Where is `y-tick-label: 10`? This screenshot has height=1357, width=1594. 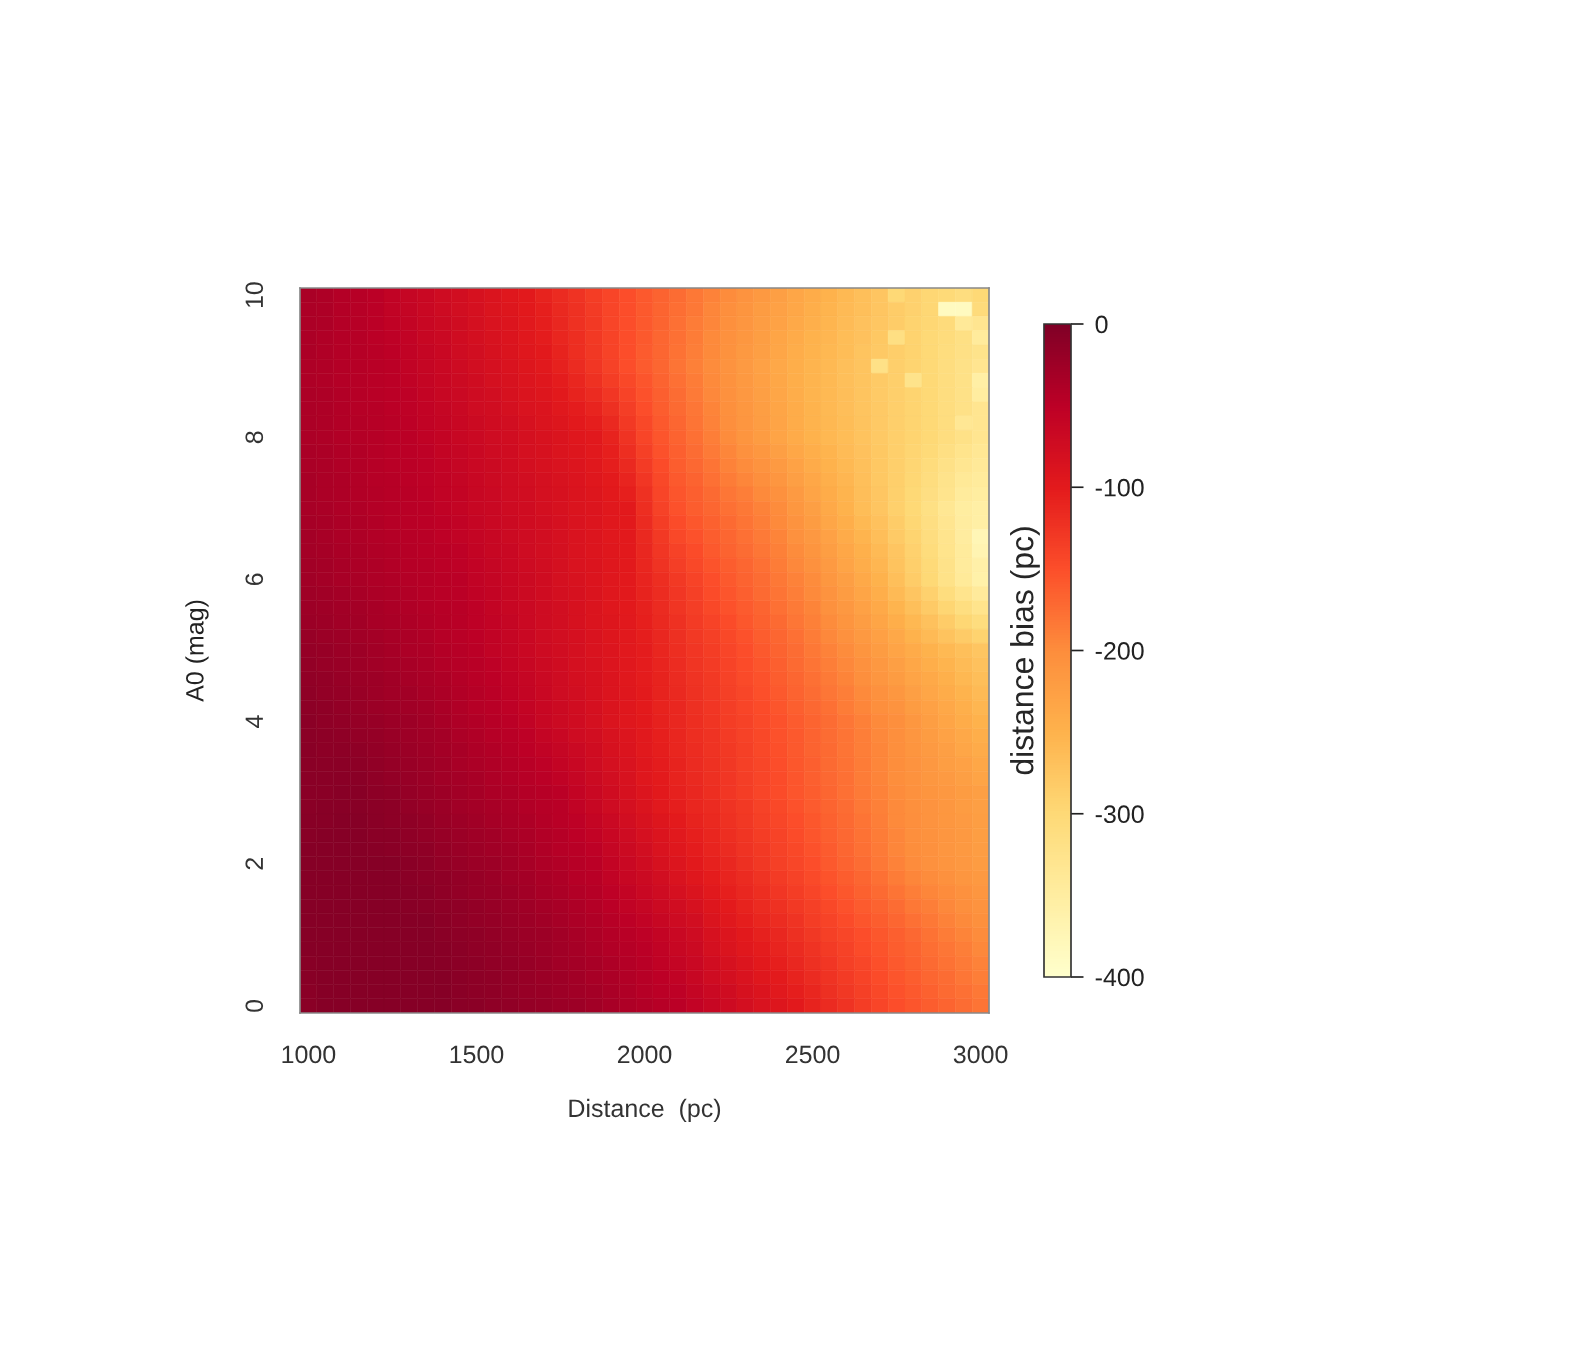 y-tick-label: 10 is located at coordinates (254, 295).